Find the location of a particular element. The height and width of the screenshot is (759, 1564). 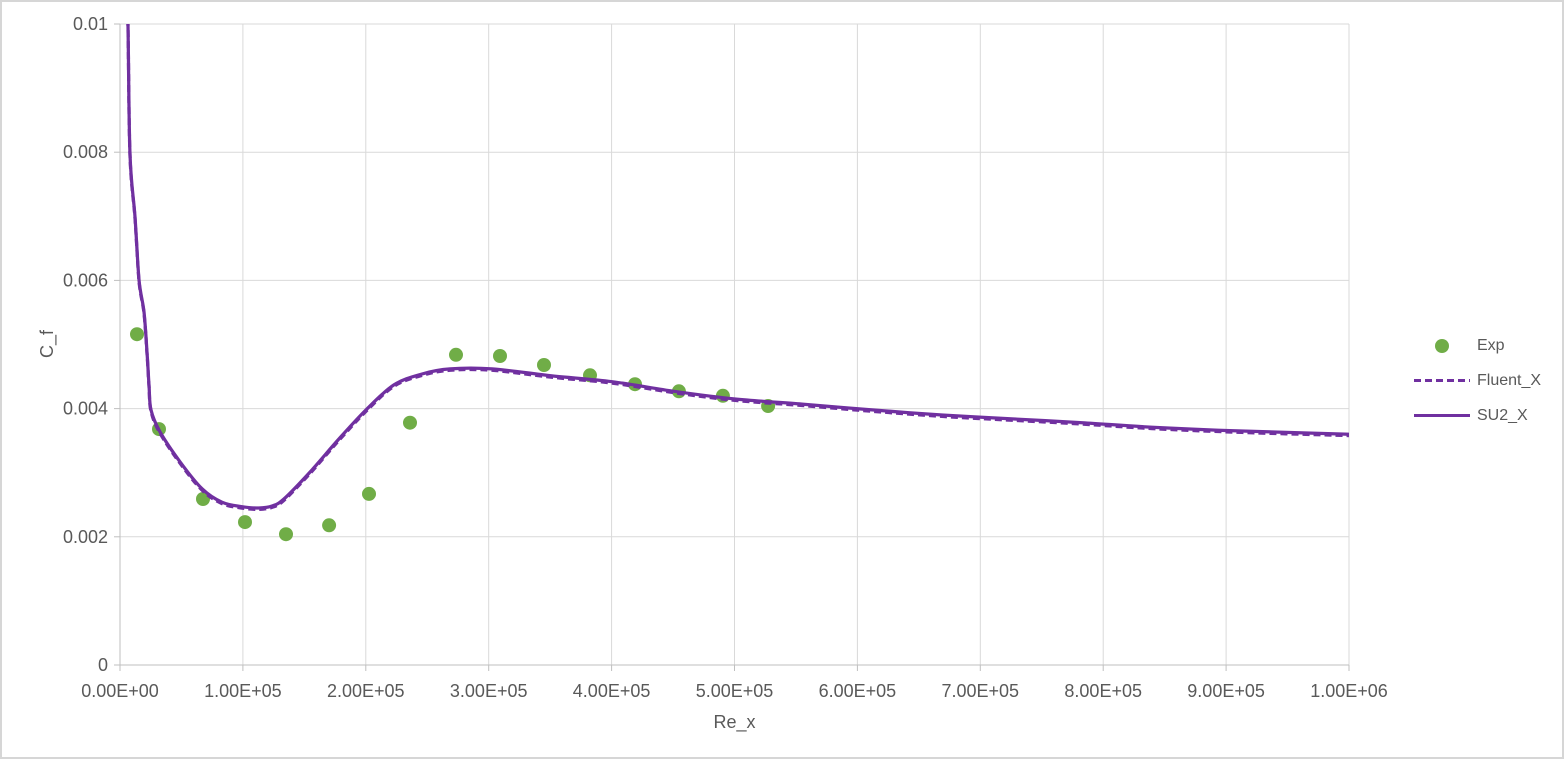

y-tick-label: 0.002 is located at coordinates (85, 537).